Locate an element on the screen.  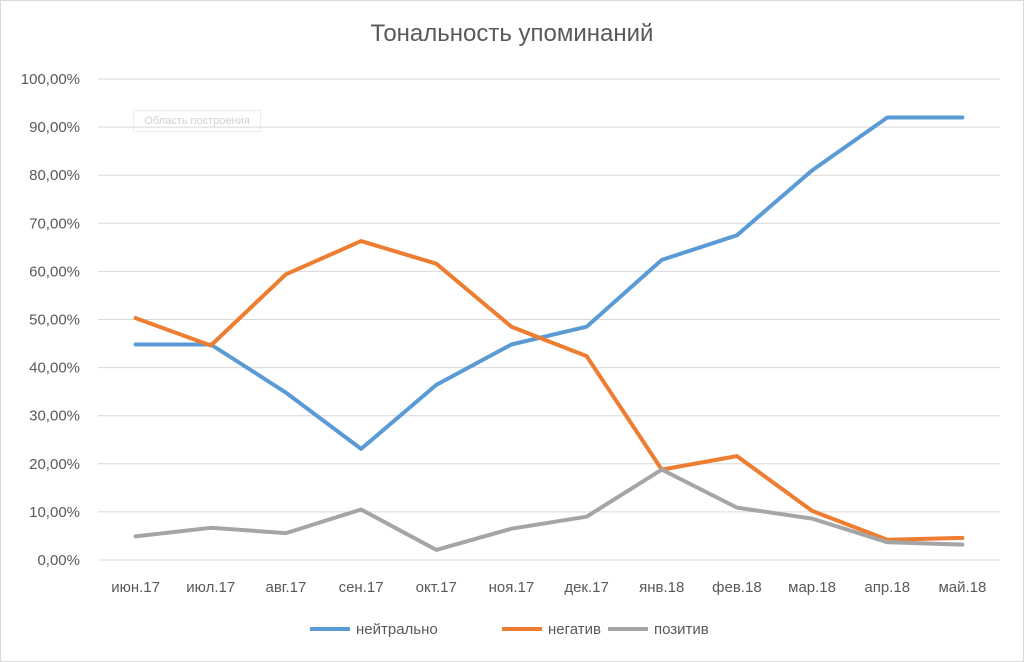
x-tick-label: ноя.17 is located at coordinates (512, 587).